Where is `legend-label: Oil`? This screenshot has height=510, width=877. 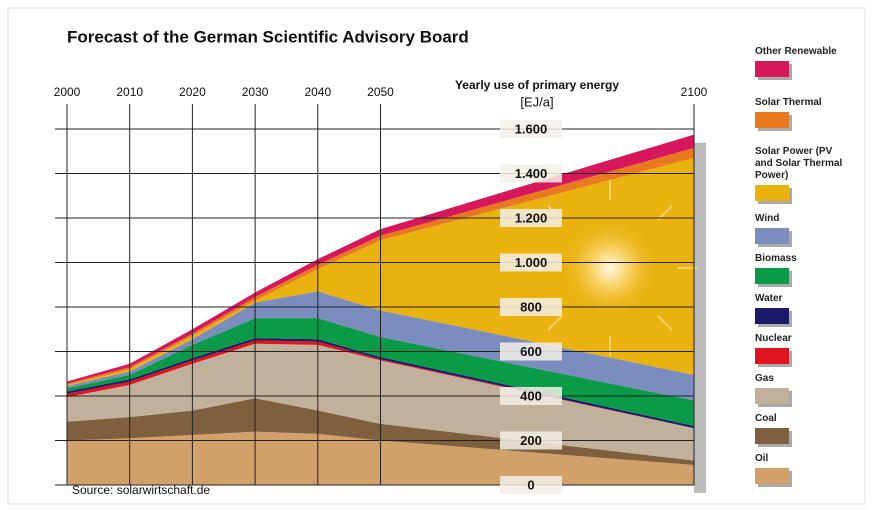 legend-label: Oil is located at coordinates (762, 458).